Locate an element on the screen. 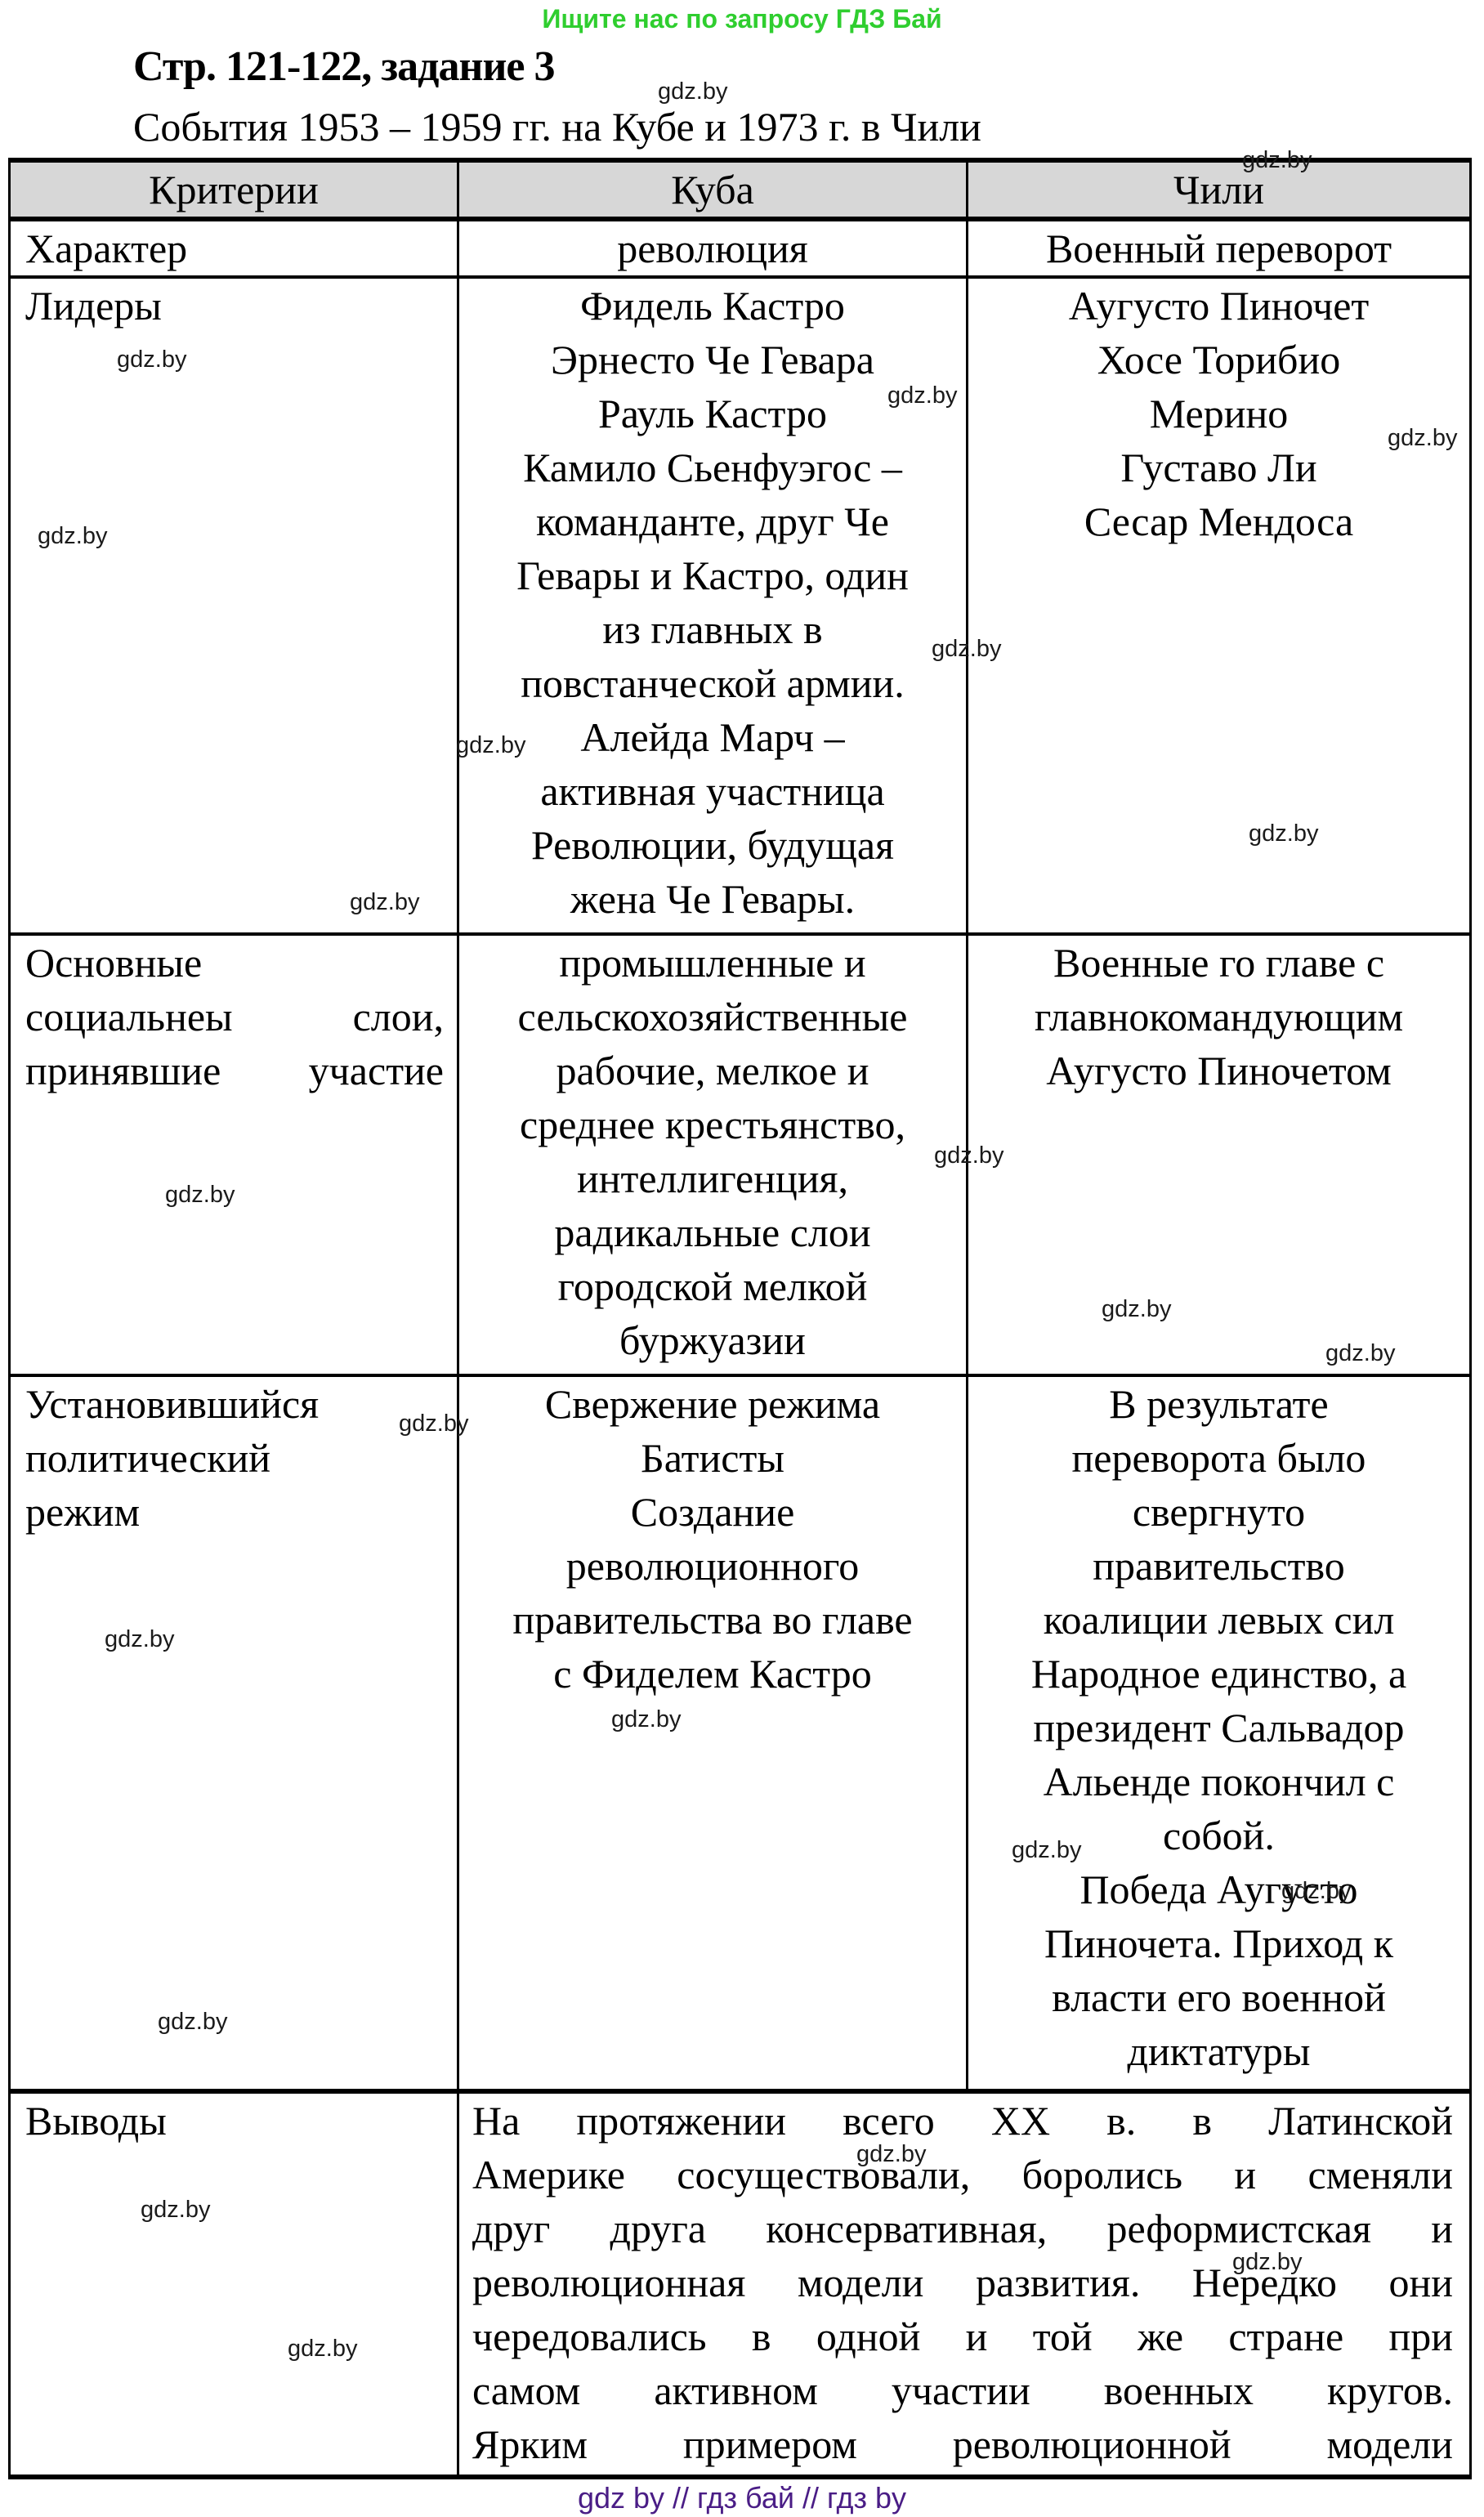  text-line: политический is located at coordinates (147, 1458).